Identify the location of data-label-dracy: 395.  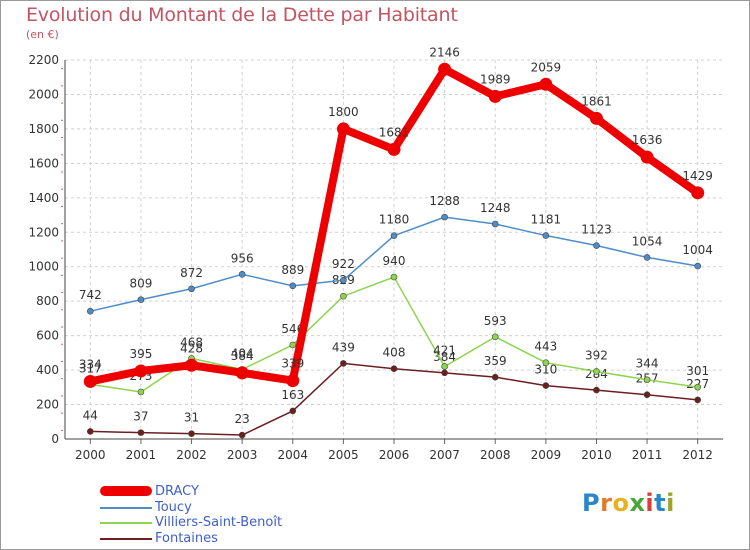
(140, 354).